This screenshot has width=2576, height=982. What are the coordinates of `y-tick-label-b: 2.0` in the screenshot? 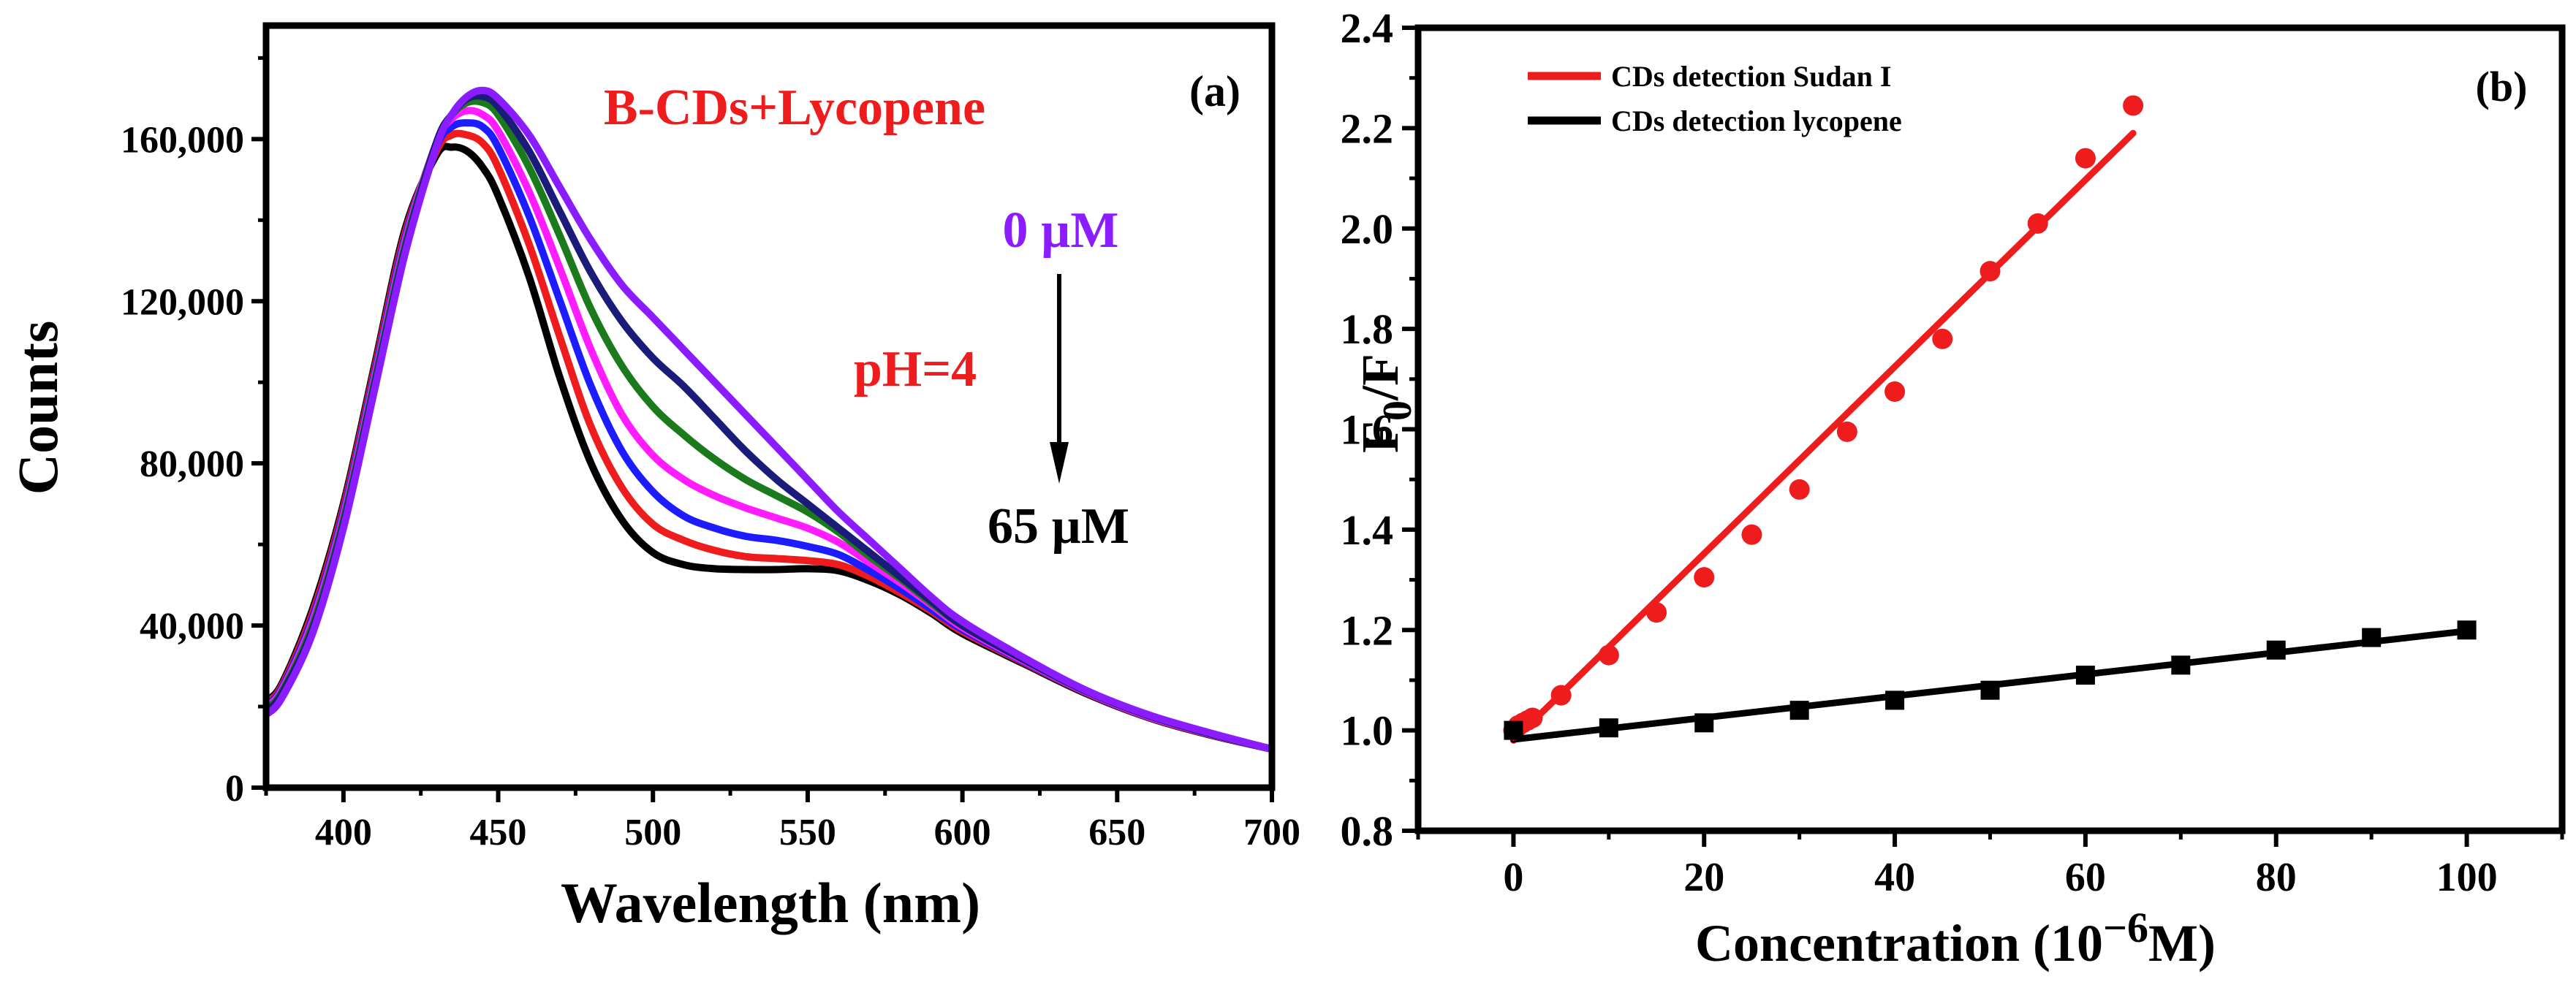 It's located at (1367, 229).